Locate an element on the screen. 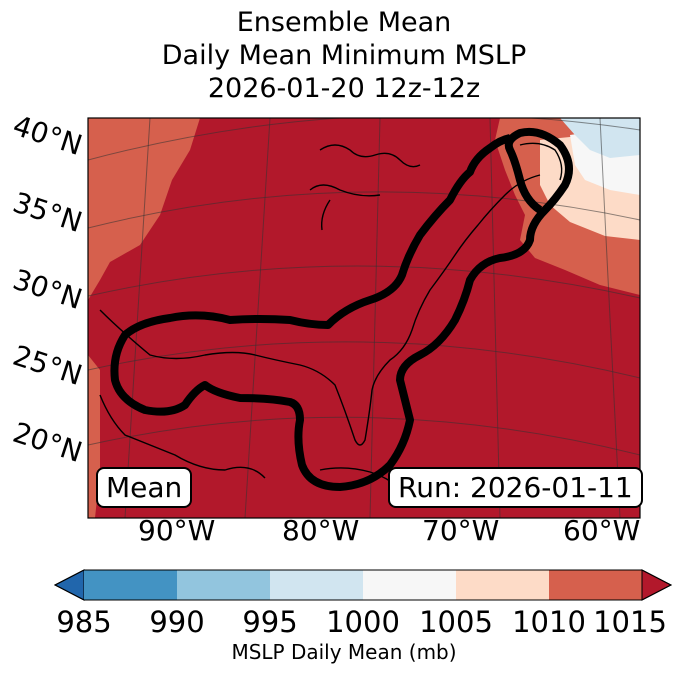  lon-label-60w: 60°W is located at coordinates (602, 530).